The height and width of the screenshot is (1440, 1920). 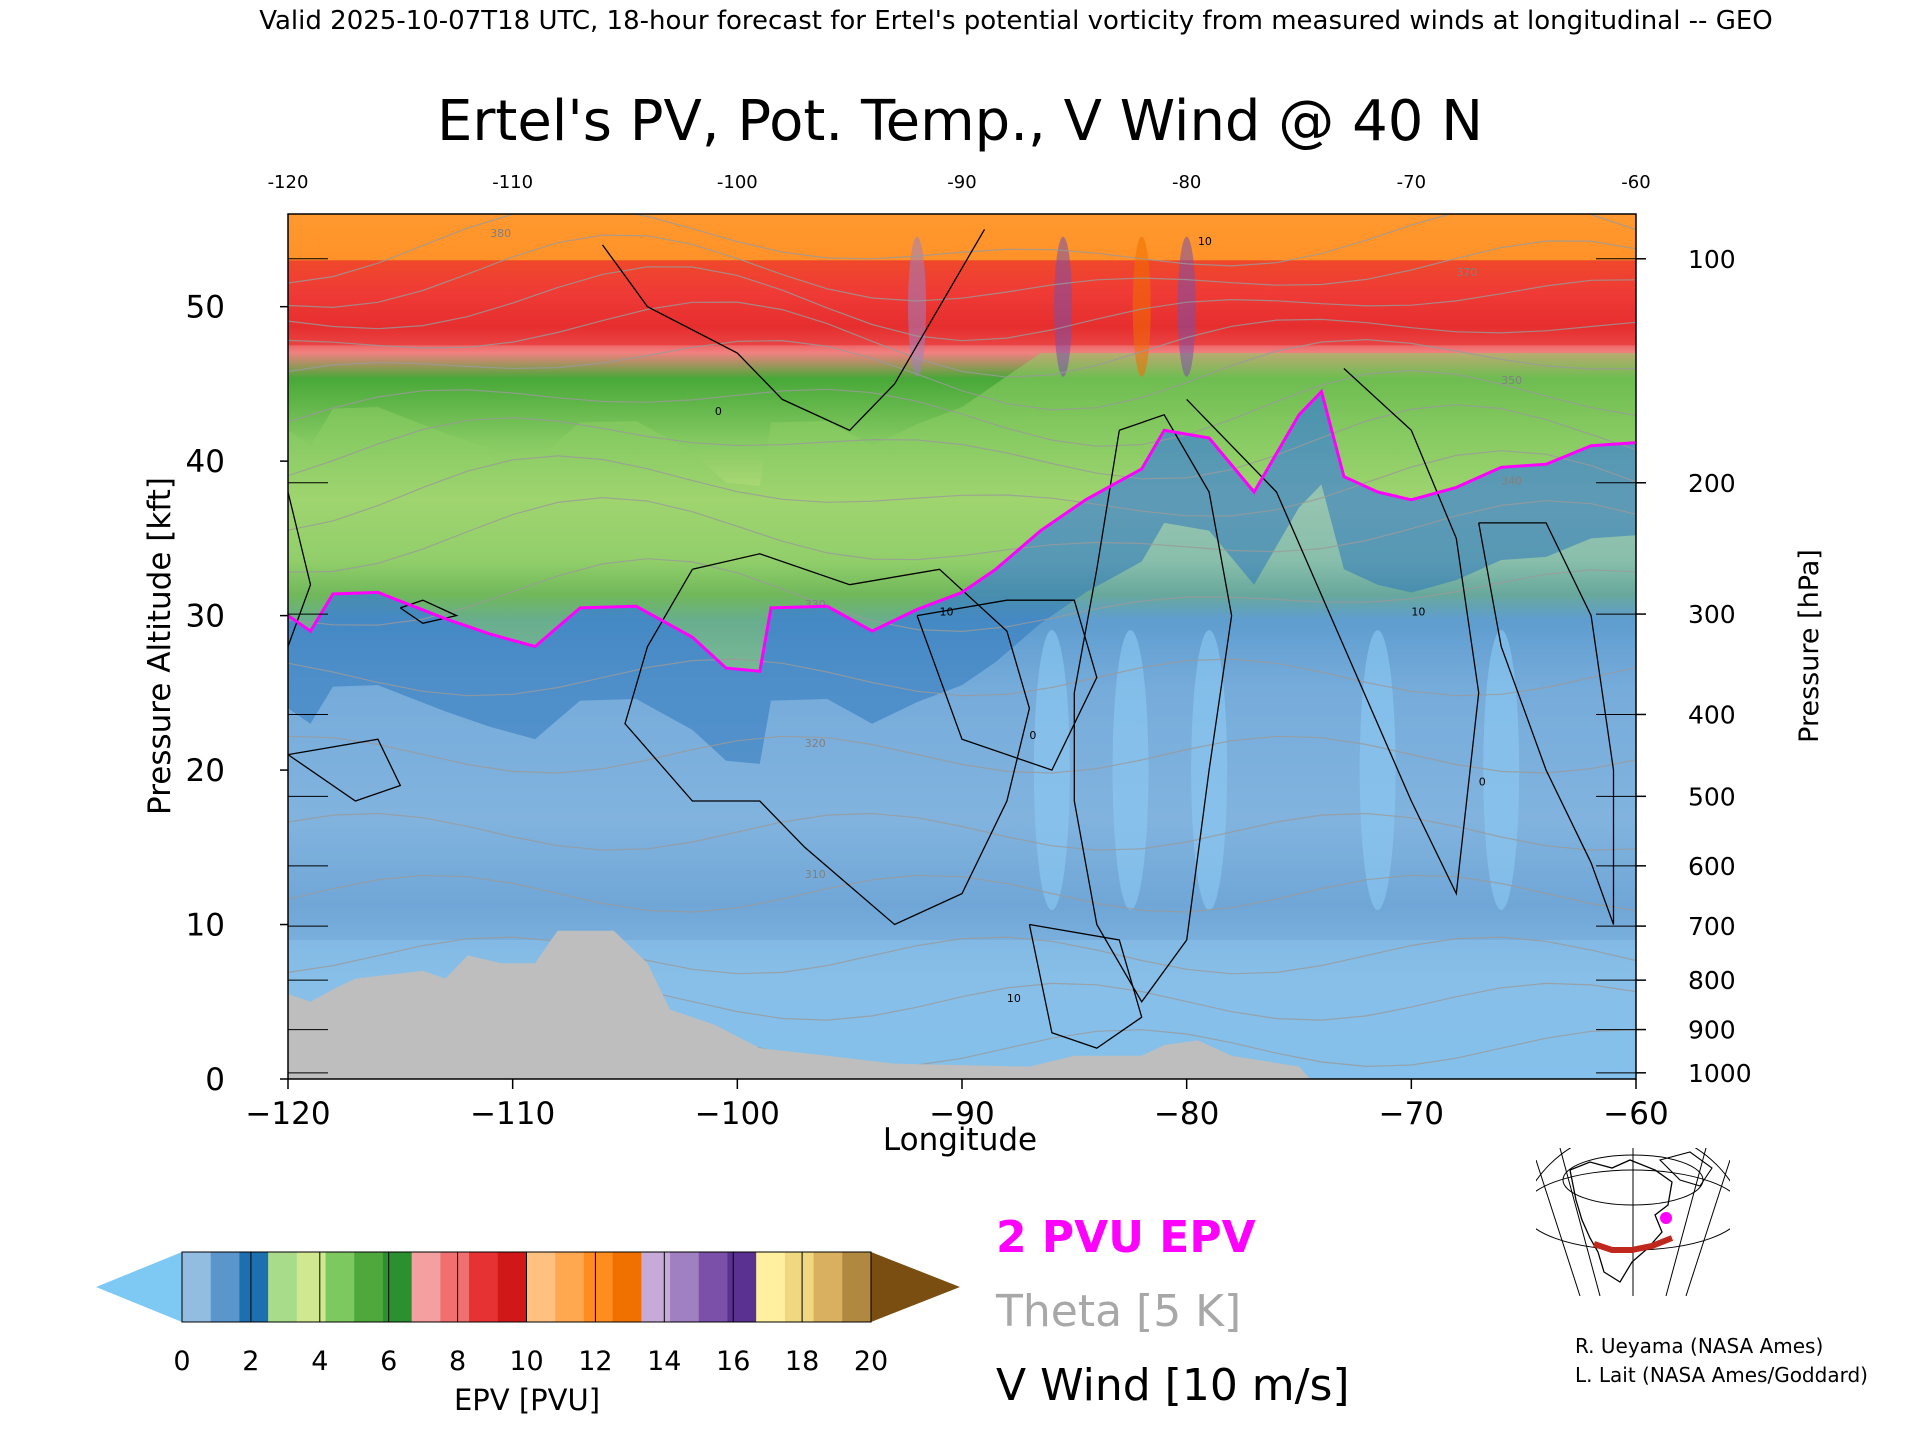 I want to click on colorbar-tick-label: 2, so click(x=250, y=1361).